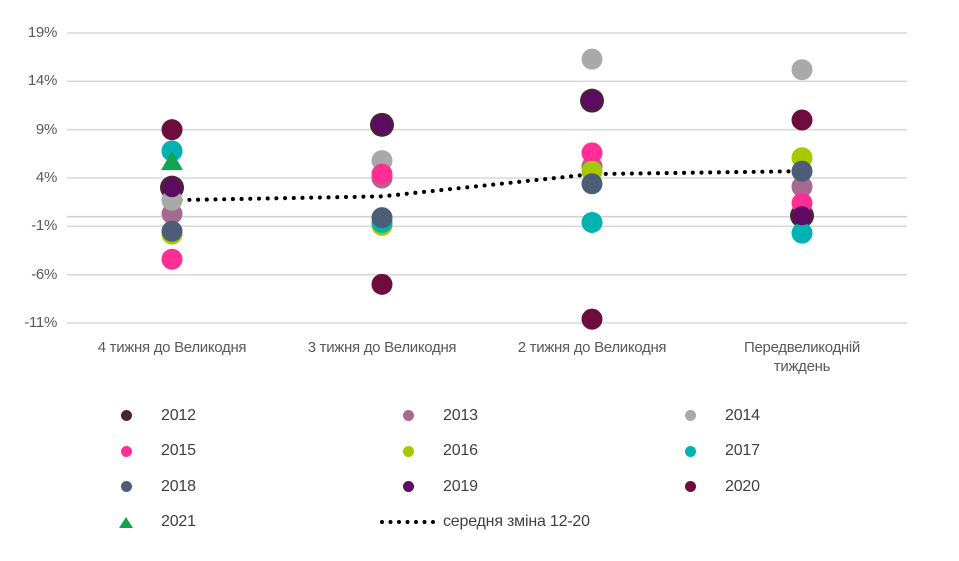 The image size is (959, 561). Describe the element at coordinates (460, 415) in the screenshot. I see `legend-label: 2013` at that location.